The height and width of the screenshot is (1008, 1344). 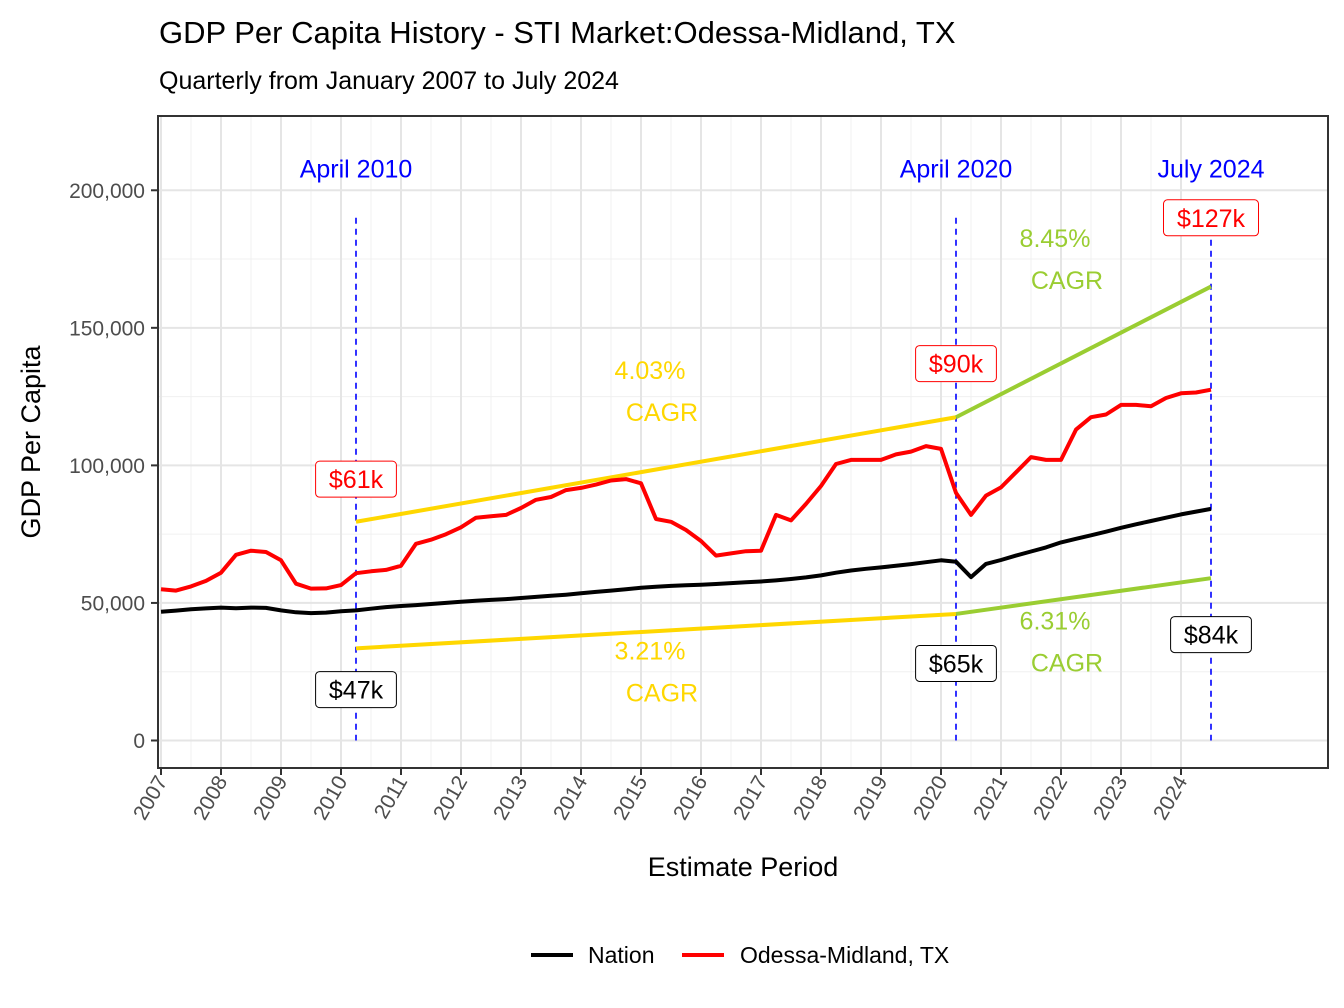 What do you see at coordinates (389, 81) in the screenshot?
I see `chart-subtitle: Quarterly from January 2007 to July 2024` at bounding box center [389, 81].